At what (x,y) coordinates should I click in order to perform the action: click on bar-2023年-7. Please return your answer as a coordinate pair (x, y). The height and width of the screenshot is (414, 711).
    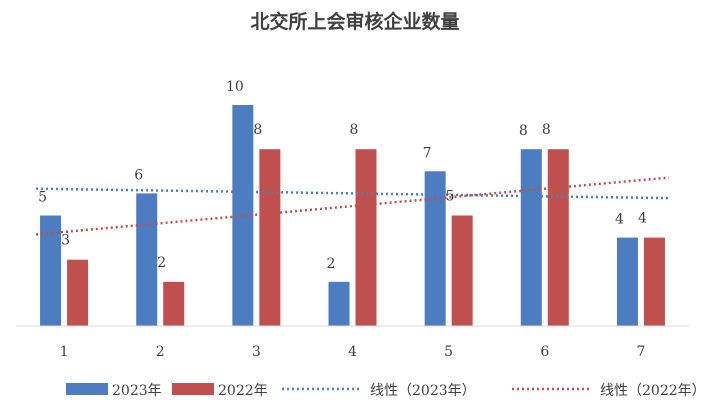
    Looking at the image, I should click on (627, 281).